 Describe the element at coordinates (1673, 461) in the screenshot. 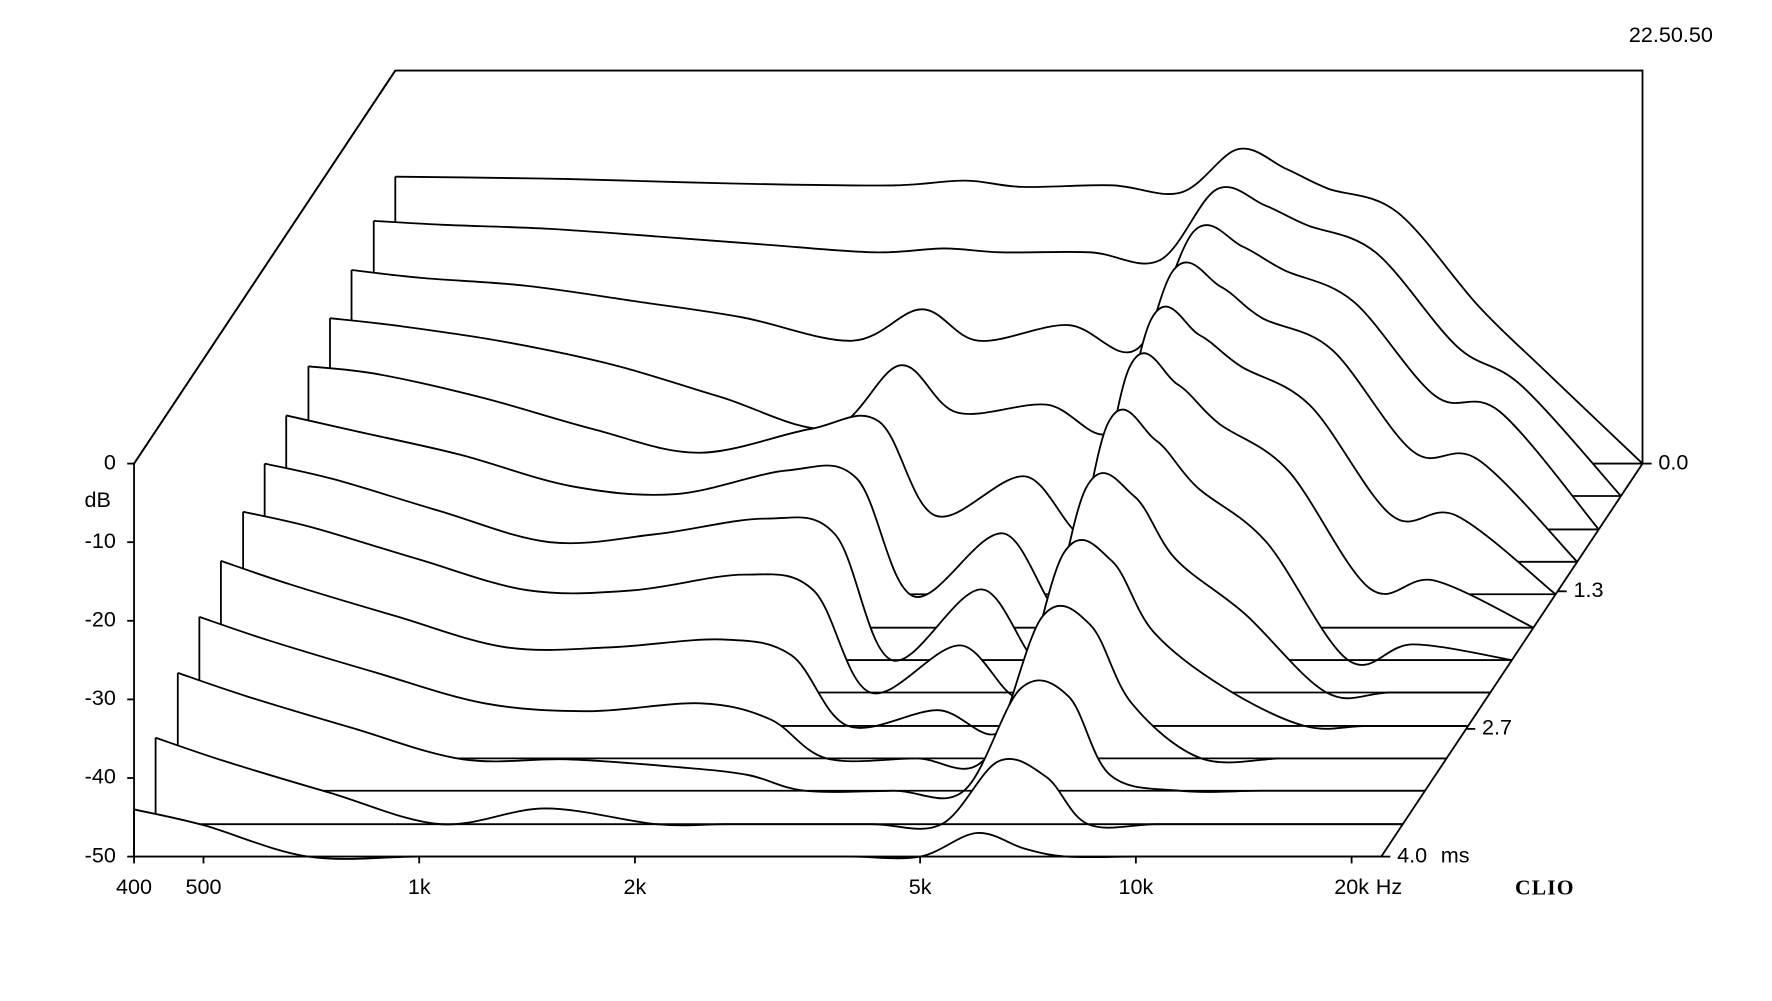

I see `z-tick-label: 0.0` at that location.